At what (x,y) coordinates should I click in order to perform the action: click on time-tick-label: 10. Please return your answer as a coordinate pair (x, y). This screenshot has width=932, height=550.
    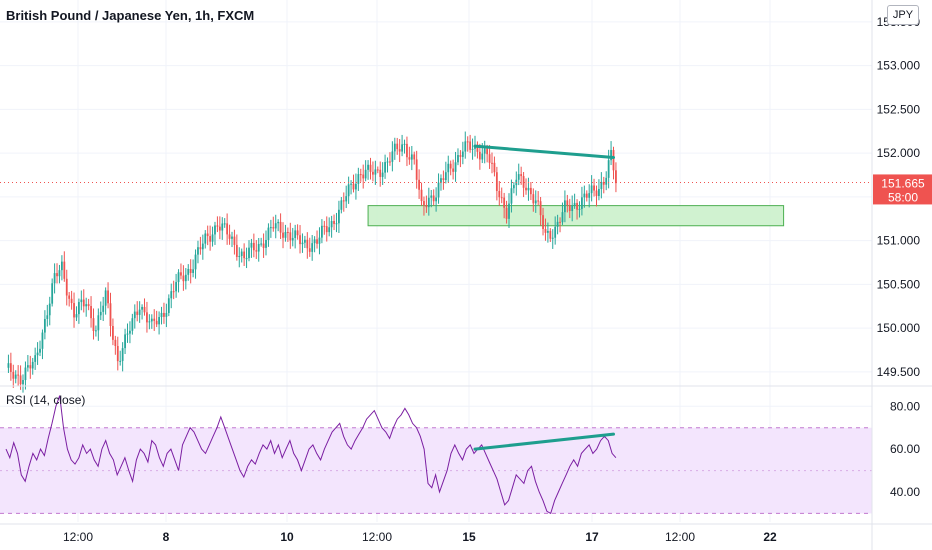
    Looking at the image, I should click on (287, 537).